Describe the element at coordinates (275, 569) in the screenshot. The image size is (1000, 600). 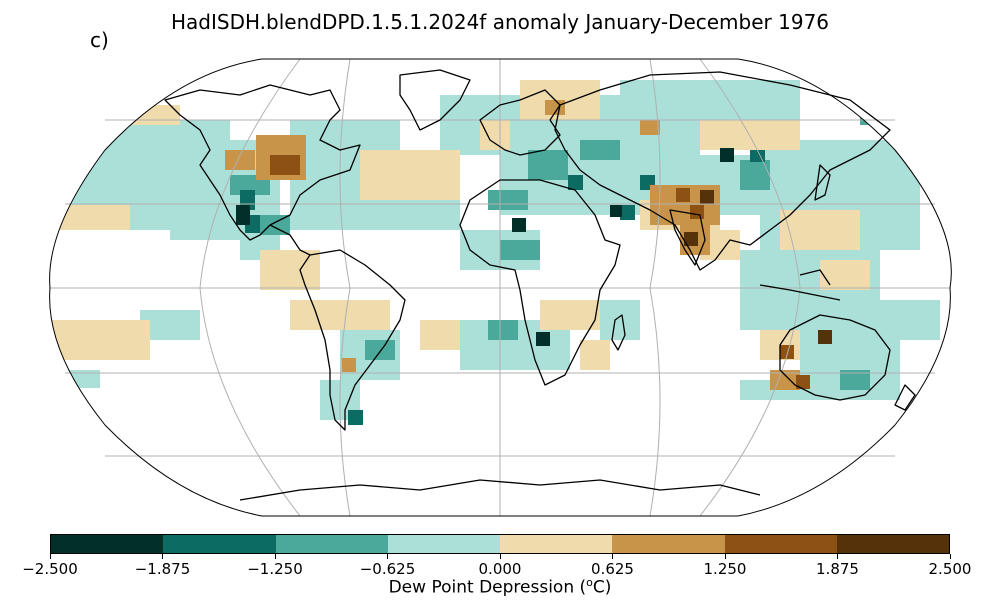
I see `colorbar-tick-label: −1.250` at that location.